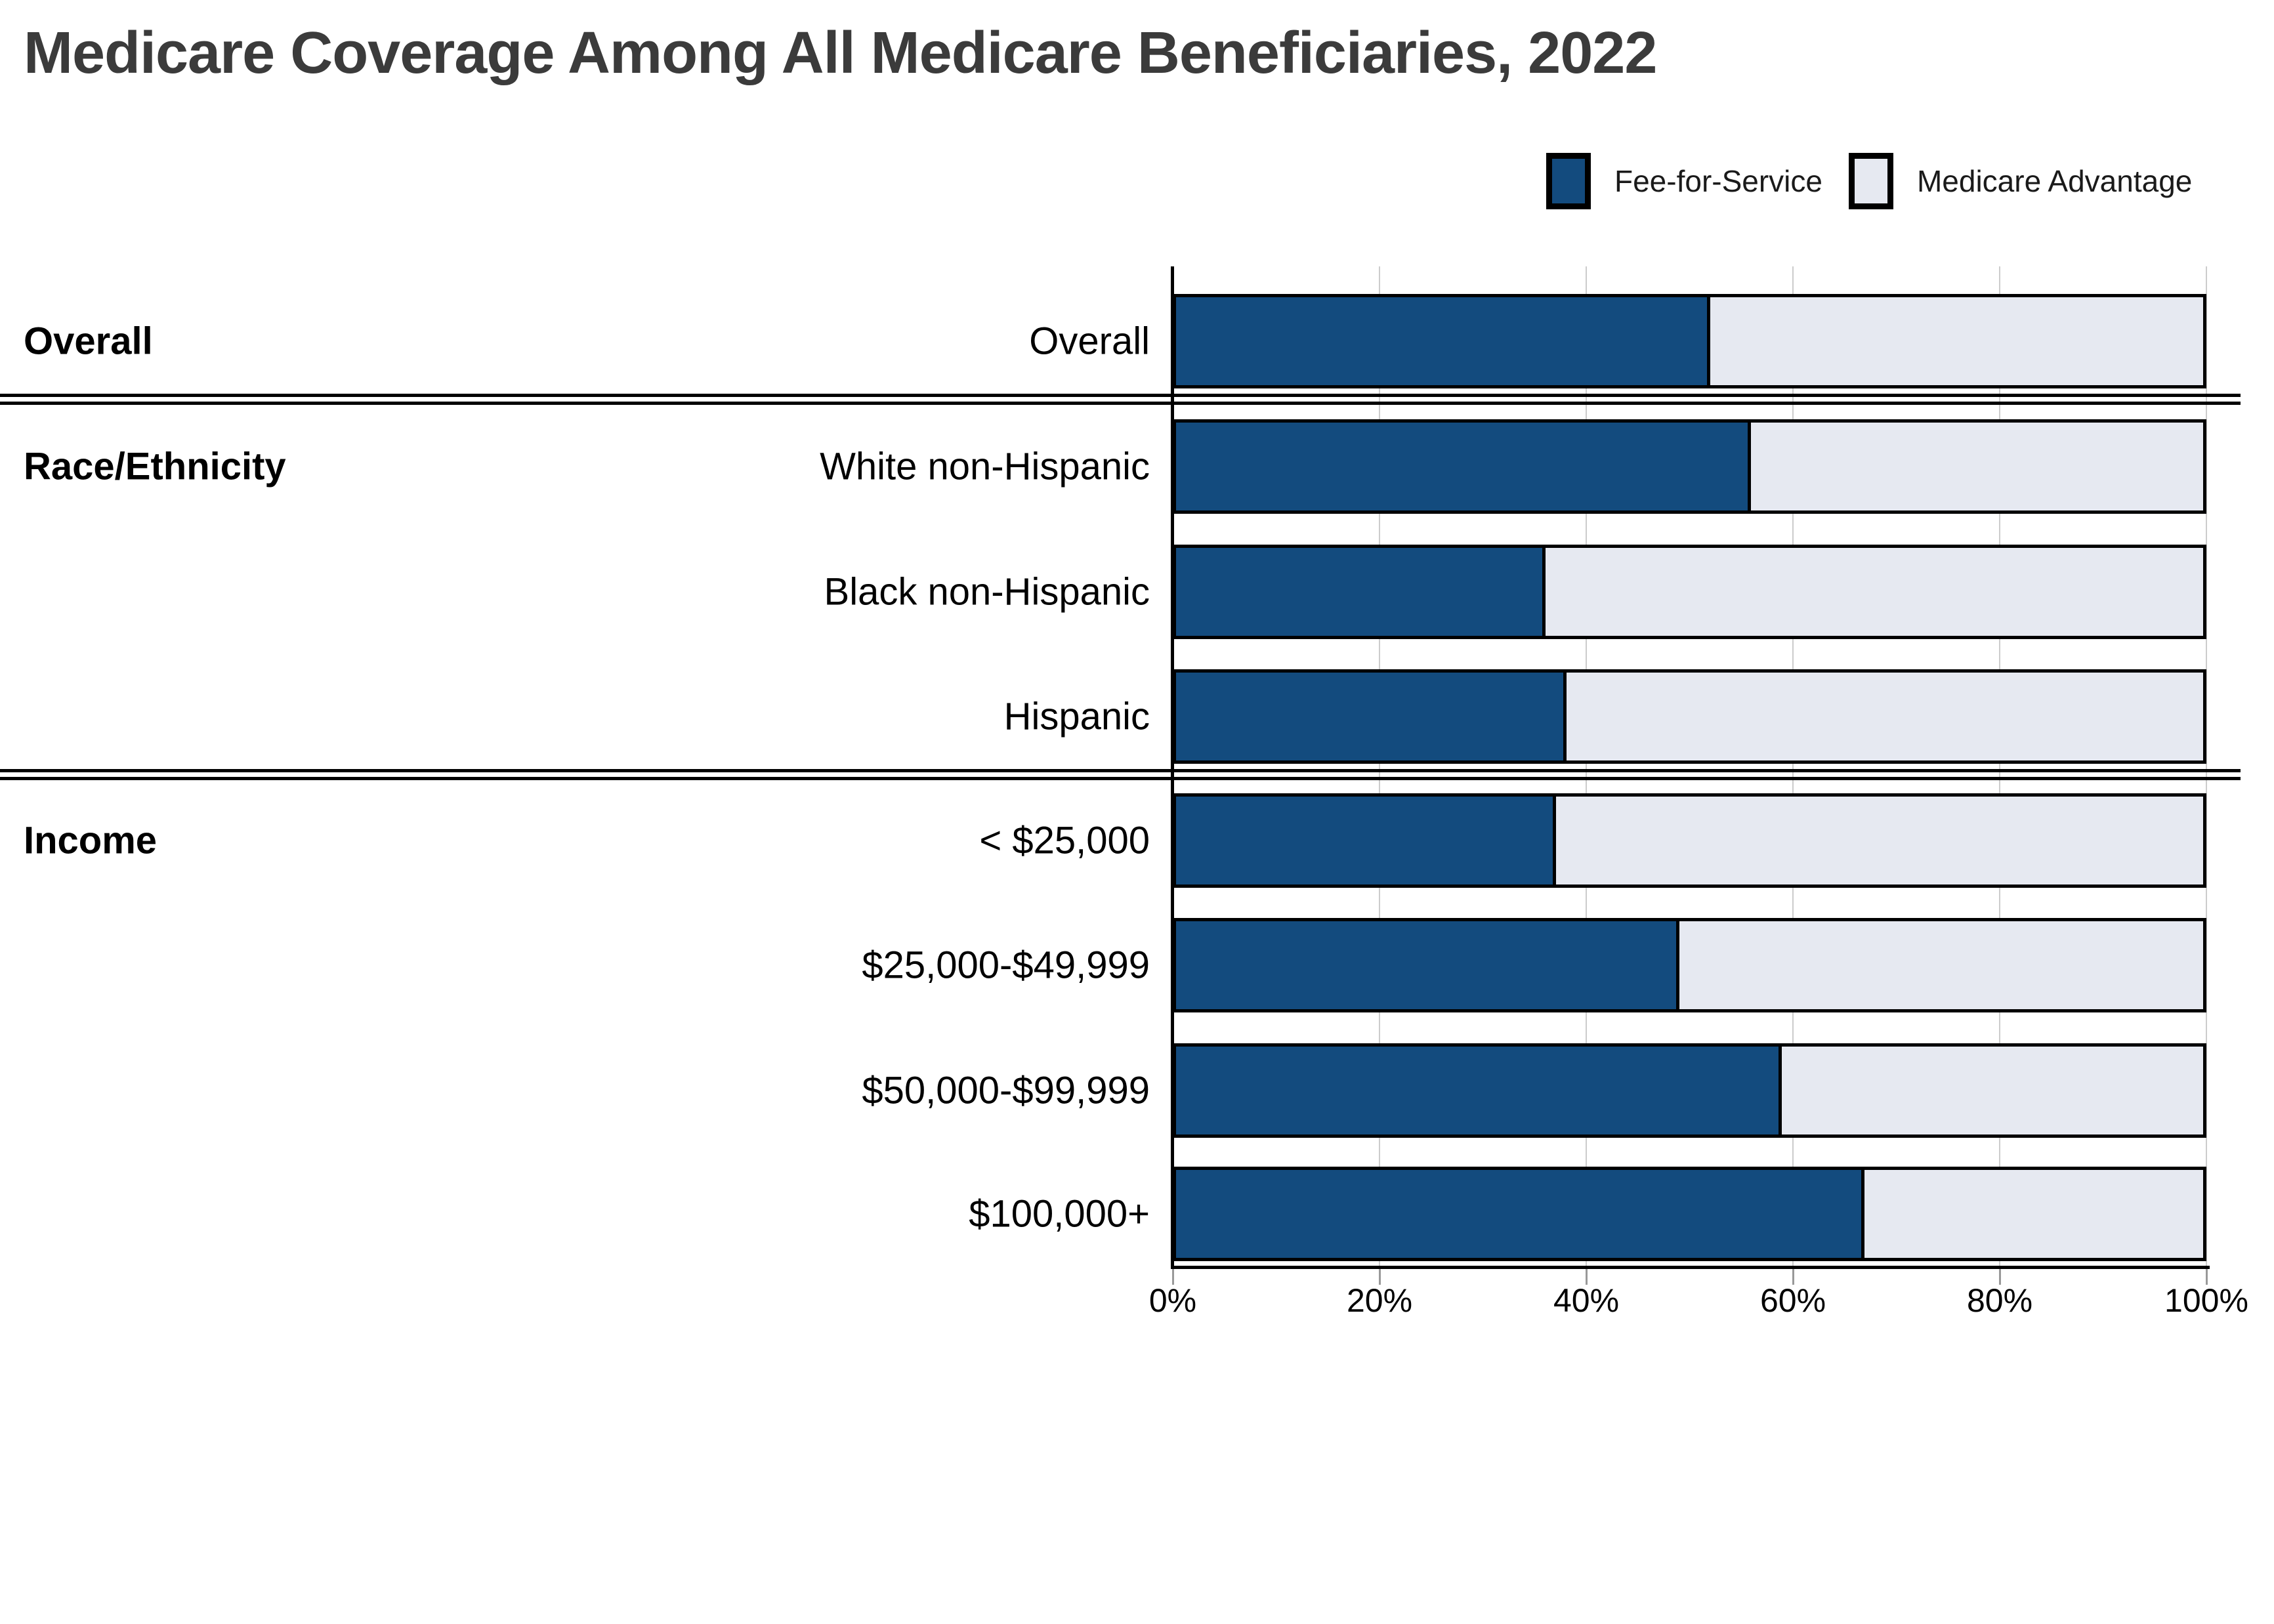 Image resolution: width=2274 pixels, height=1624 pixels. I want to click on legend-swatch-medicare-advantage-icon, so click(1870, 181).